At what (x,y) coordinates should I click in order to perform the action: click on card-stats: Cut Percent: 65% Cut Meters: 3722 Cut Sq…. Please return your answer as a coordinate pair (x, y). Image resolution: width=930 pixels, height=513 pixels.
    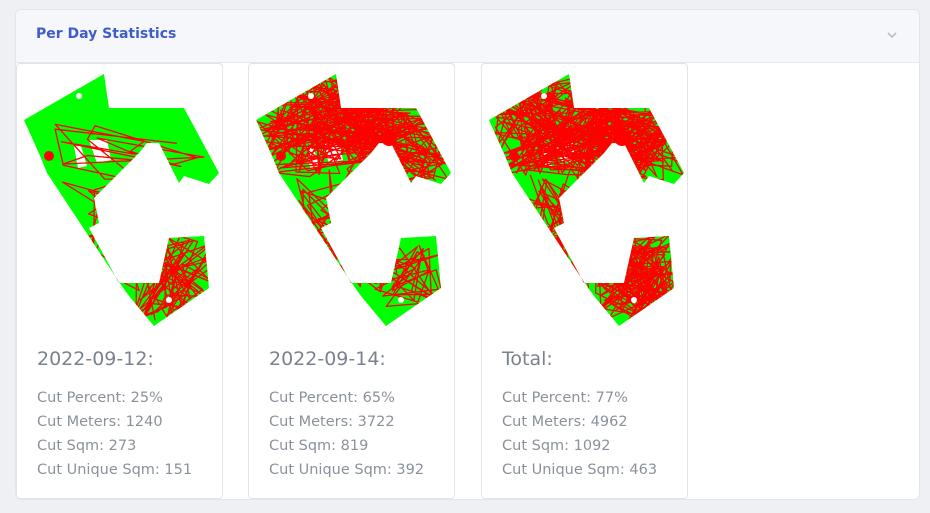
    Looking at the image, I should click on (346, 434).